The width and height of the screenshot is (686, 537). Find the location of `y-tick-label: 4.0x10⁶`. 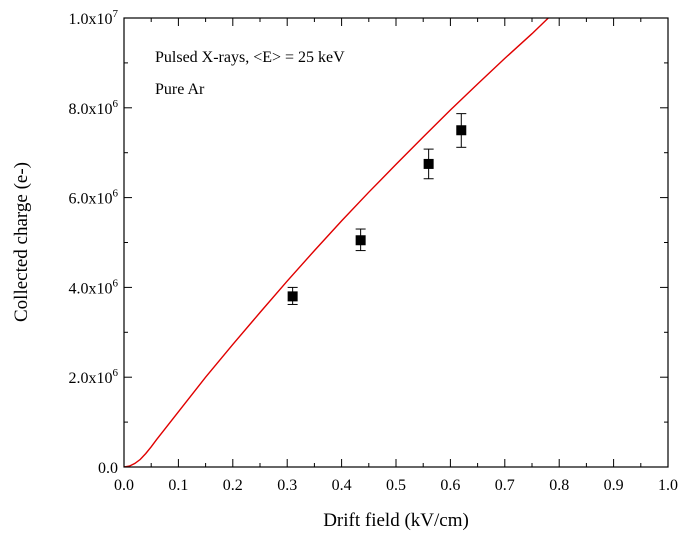

y-tick-label: 4.0x10⁶ is located at coordinates (94, 287).